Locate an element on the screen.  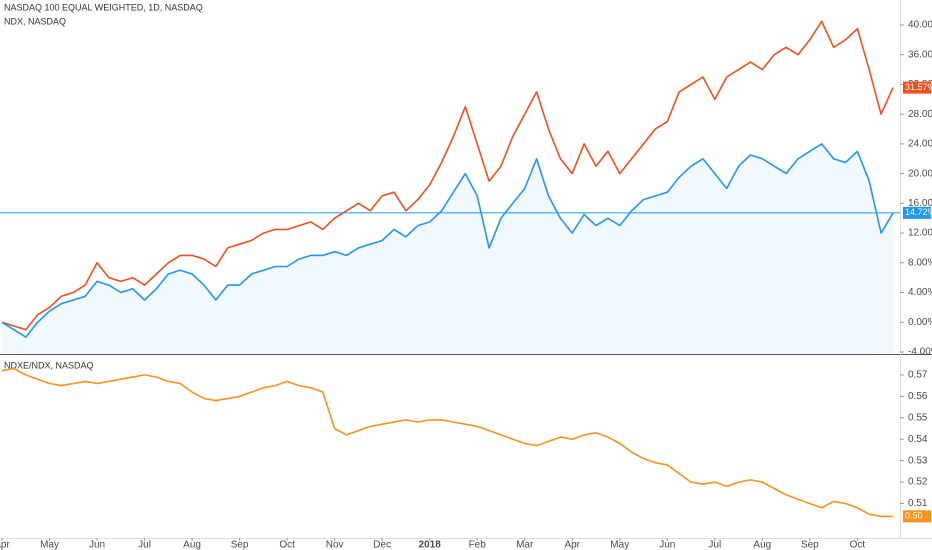
y-tick-label: 40.00% is located at coordinates (920, 25).